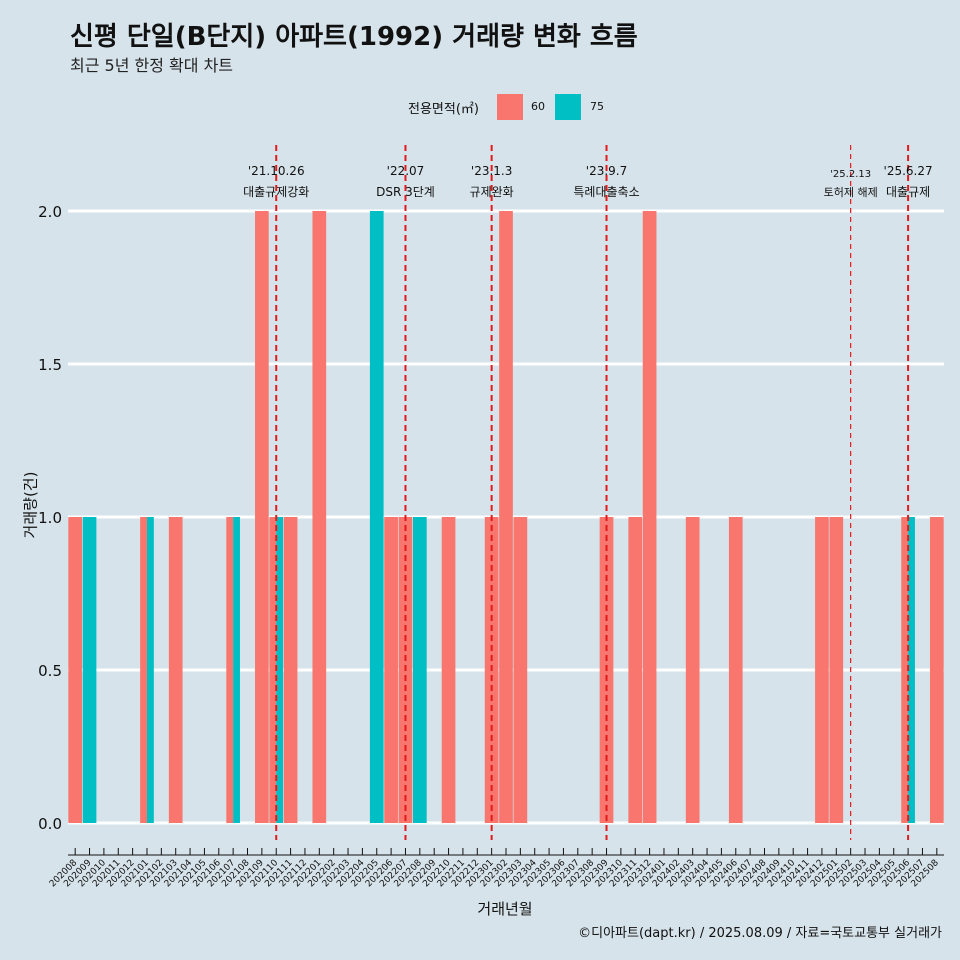 This screenshot has height=960, width=960. Describe the element at coordinates (480, 107) in the screenshot. I see `legend: 전용면적(㎡) 60 75` at that location.